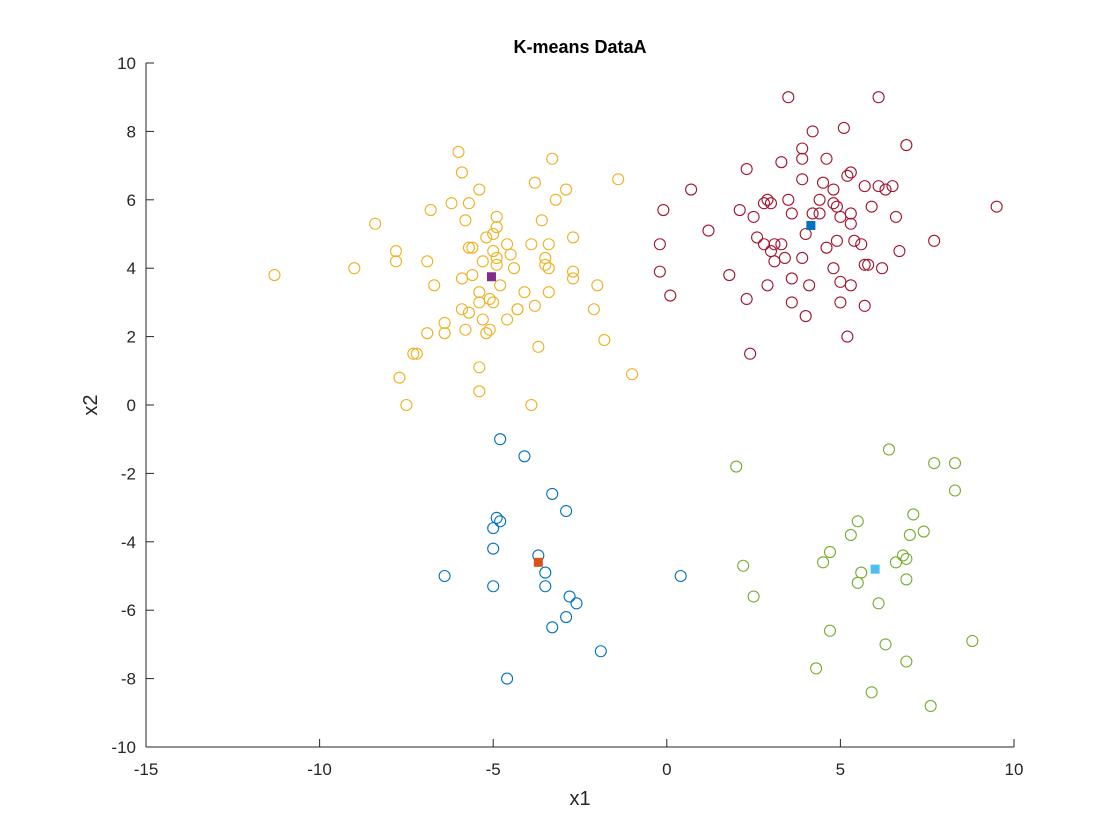 Image resolution: width=1120 pixels, height=840 pixels. I want to click on x-tick-label: -5, so click(493, 769).